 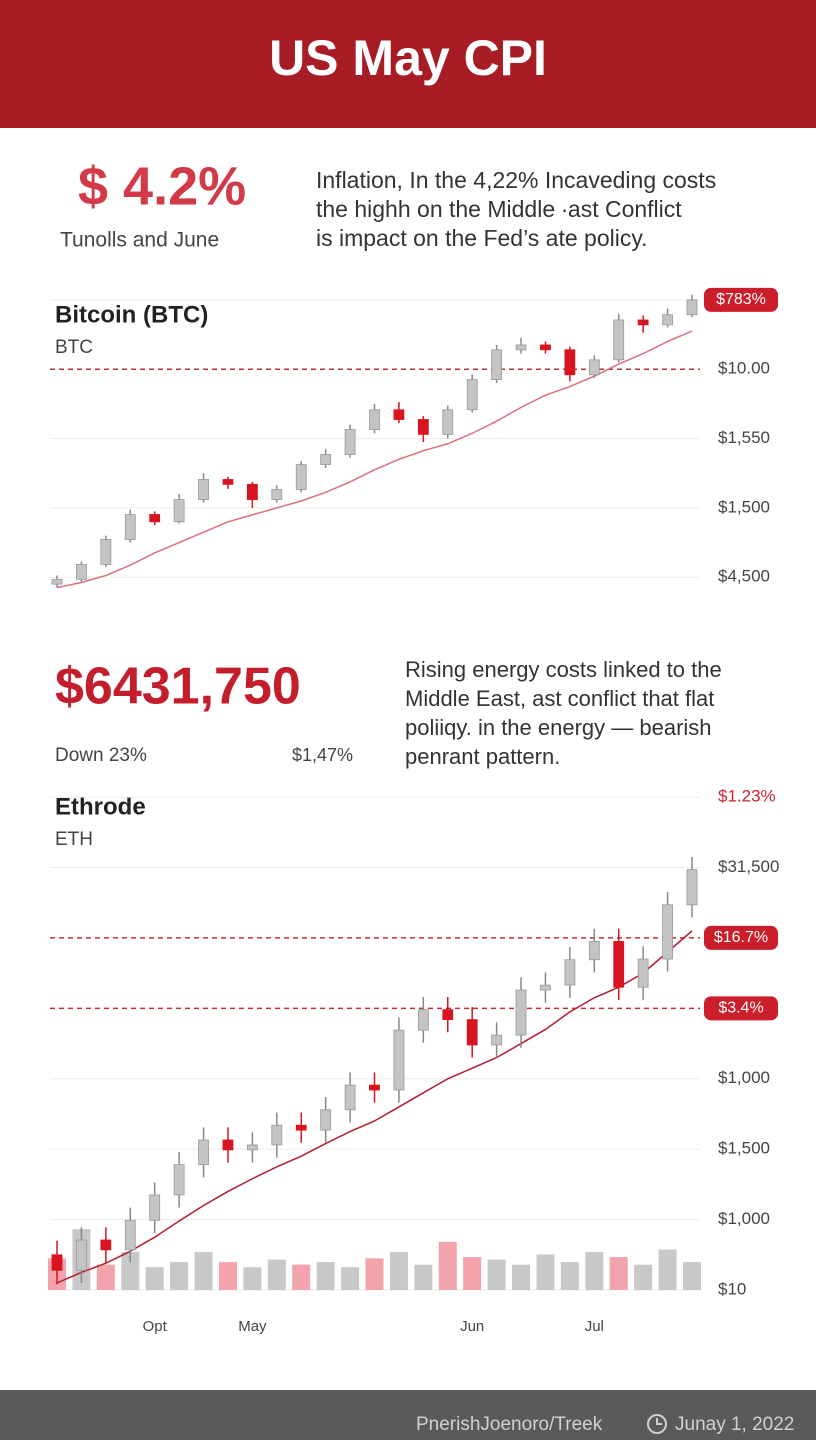 I want to click on description-line: is impact on the Fed’s ate policy., so click(x=482, y=238).